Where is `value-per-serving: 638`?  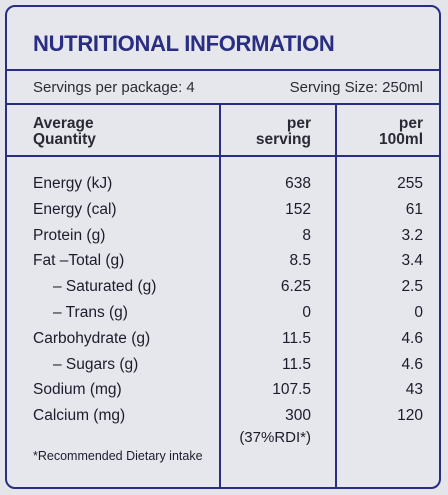
value-per-serving: 638 is located at coordinates (298, 183).